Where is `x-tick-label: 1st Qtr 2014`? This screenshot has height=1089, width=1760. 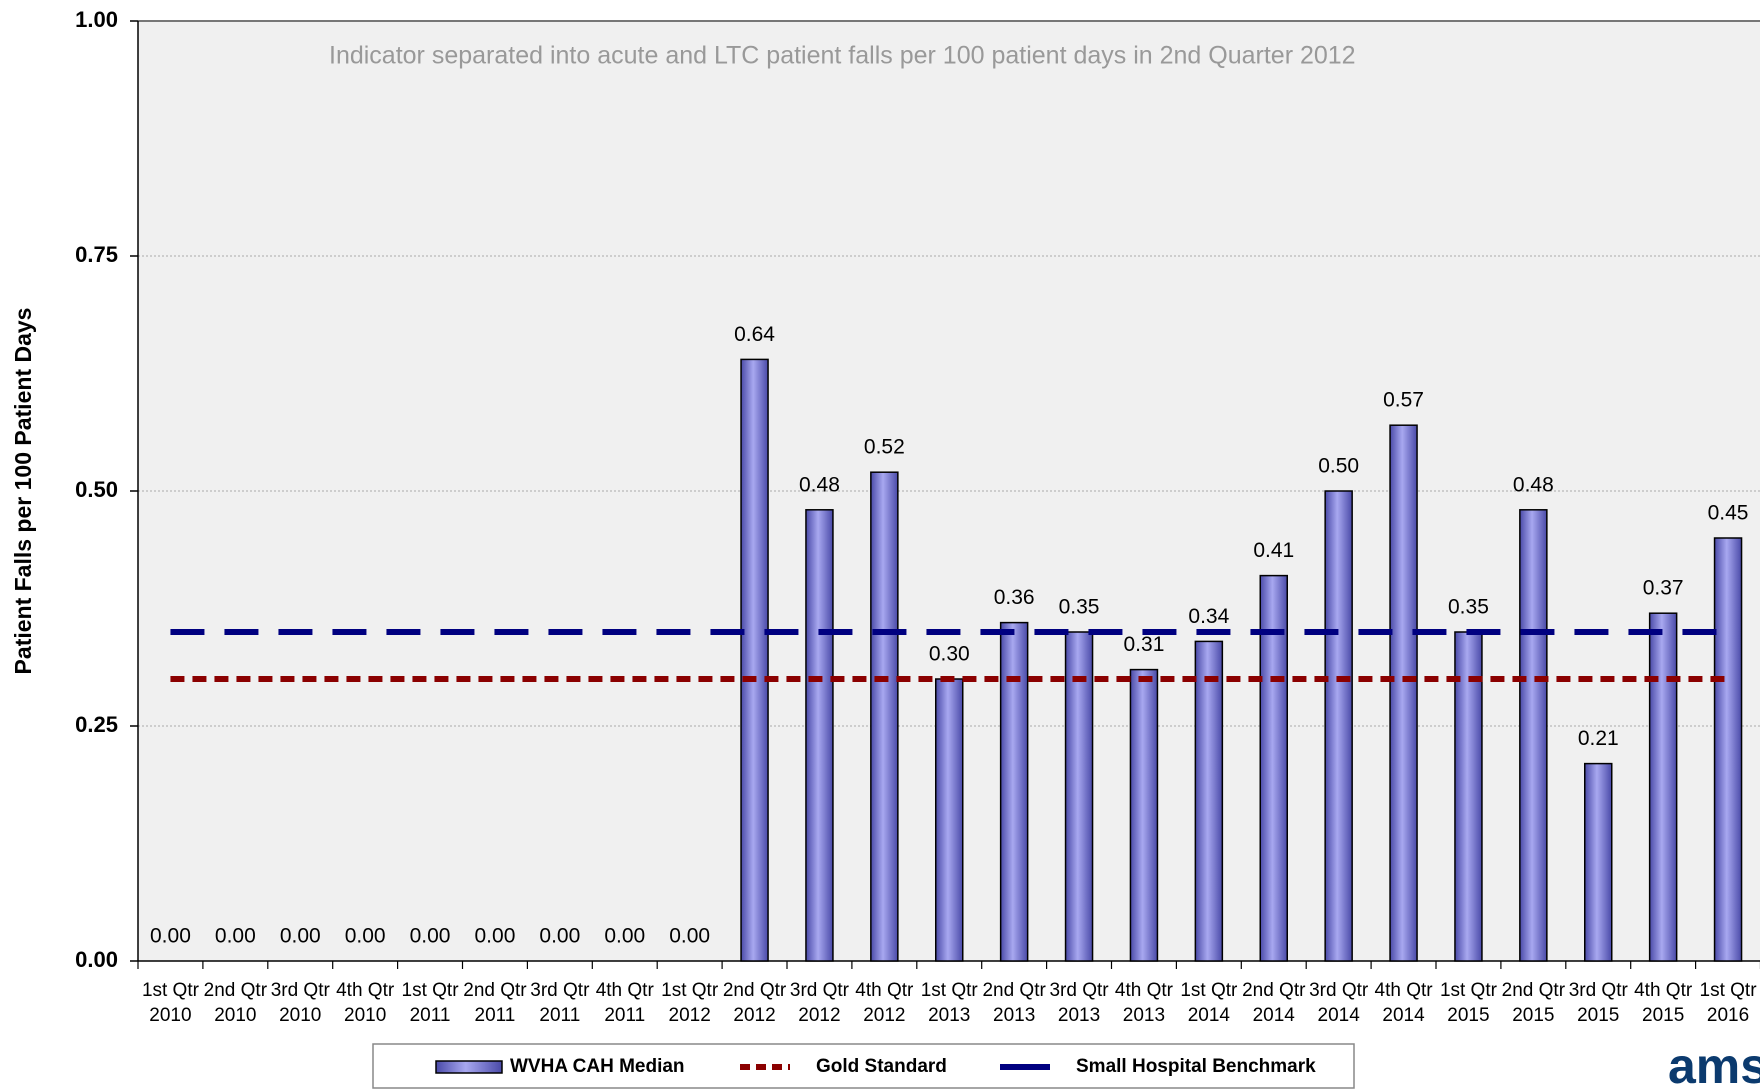 x-tick-label: 1st Qtr 2014 is located at coordinates (1209, 1003).